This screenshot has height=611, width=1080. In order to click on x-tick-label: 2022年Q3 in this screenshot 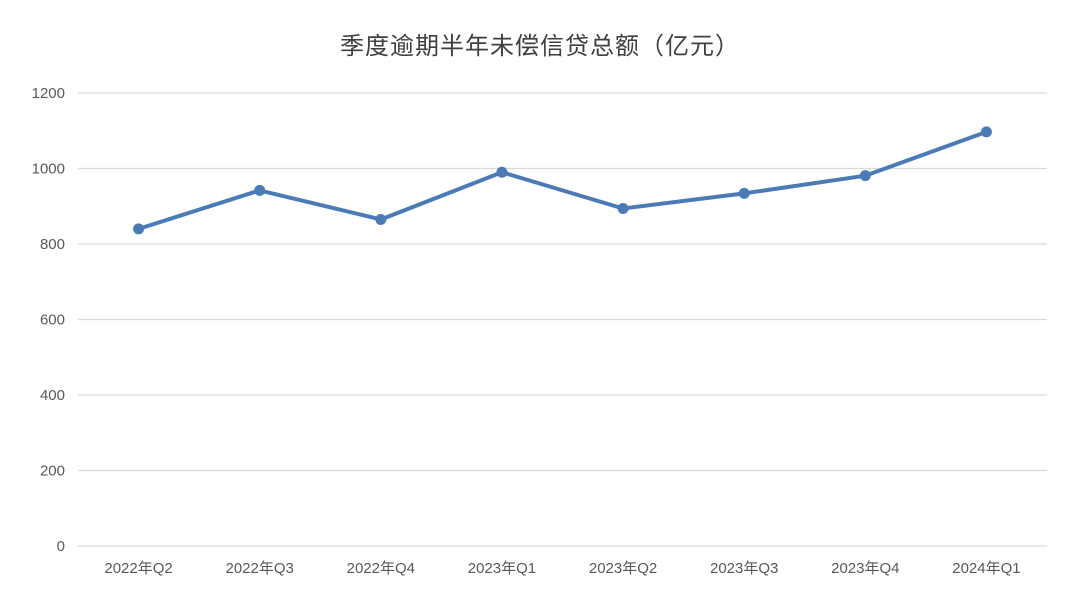, I will do `click(259, 568)`.